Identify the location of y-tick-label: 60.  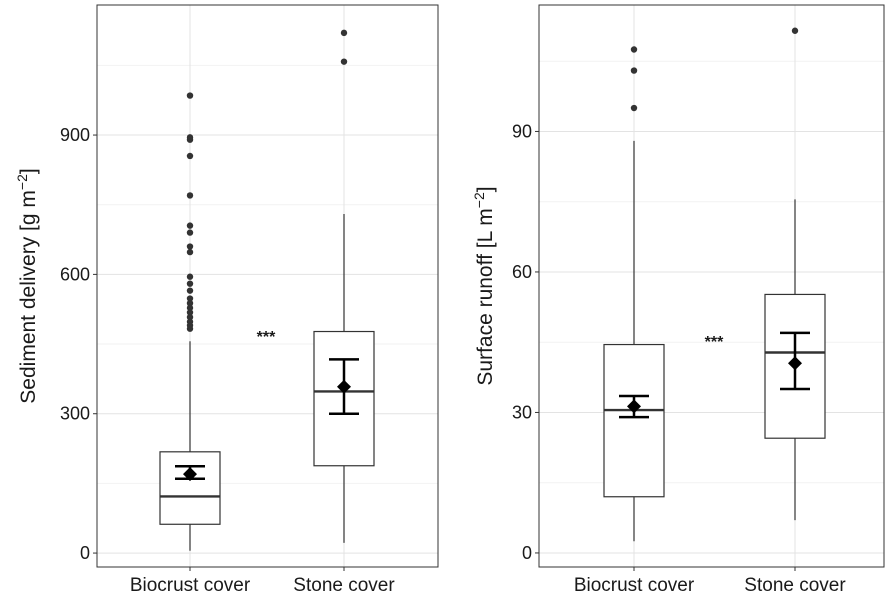
(522, 272).